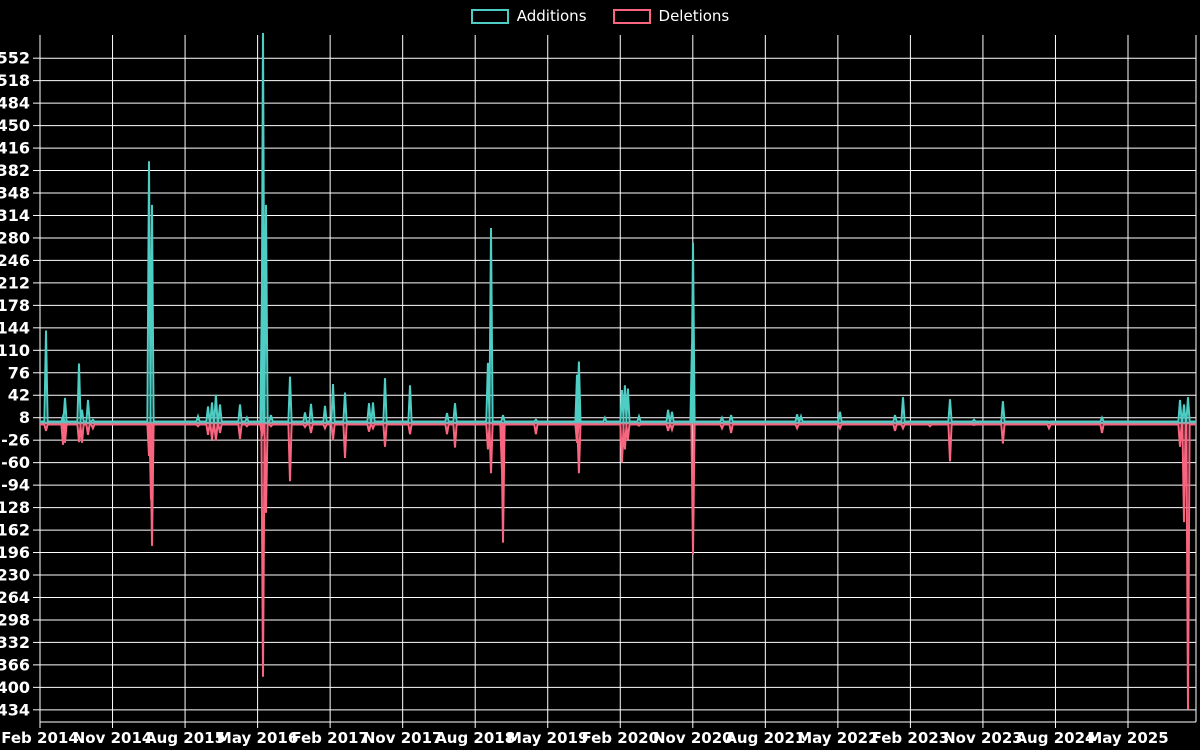  What do you see at coordinates (15, 148) in the screenshot?
I see `y-axis-tick-label: 416` at bounding box center [15, 148].